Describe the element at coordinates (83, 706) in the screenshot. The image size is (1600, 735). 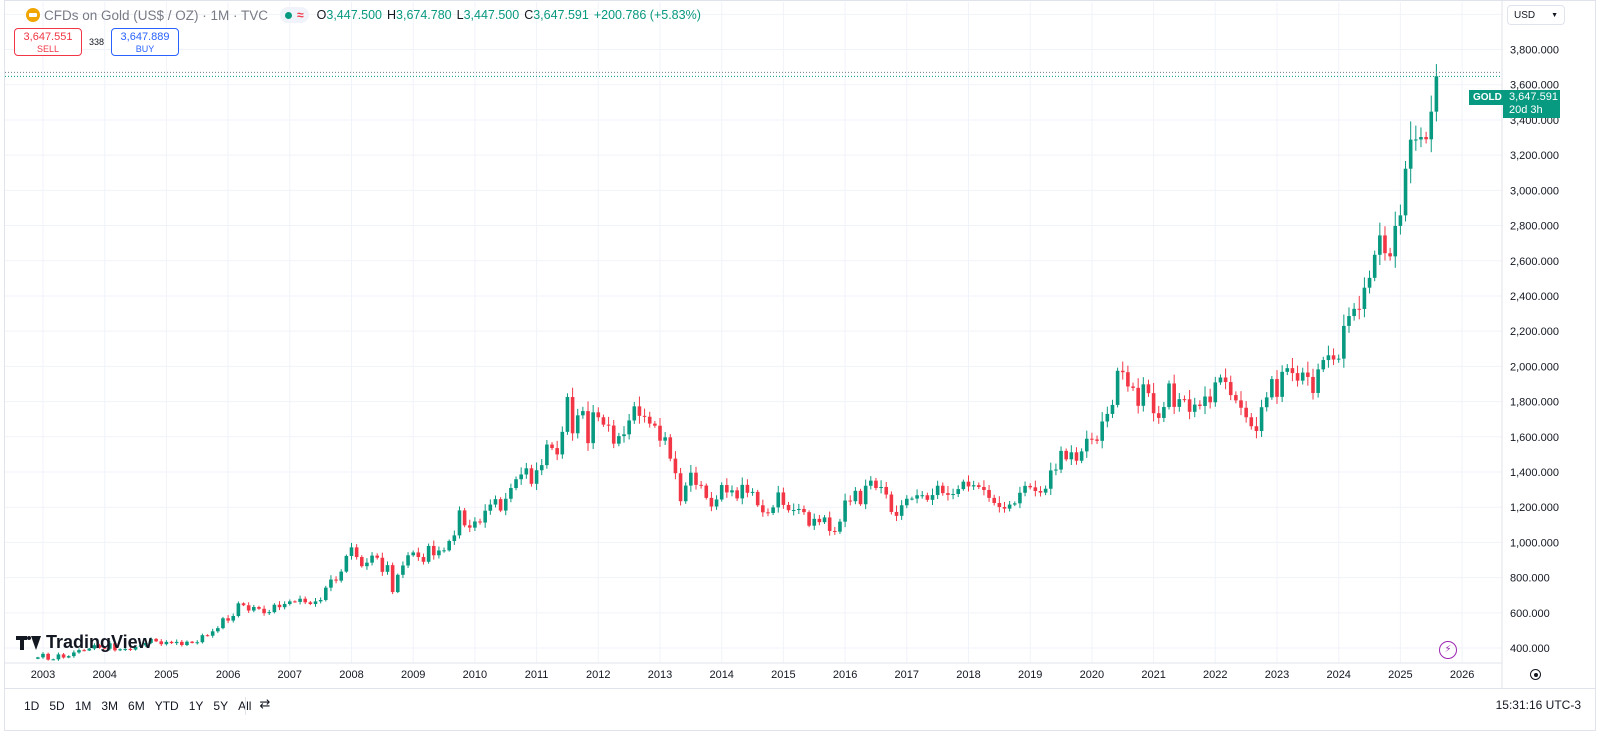
I see `range-button-1m: 1M` at that location.